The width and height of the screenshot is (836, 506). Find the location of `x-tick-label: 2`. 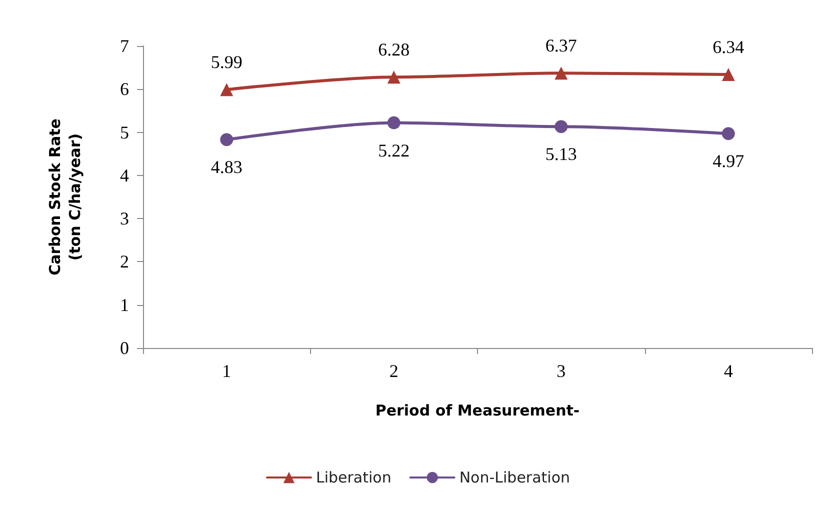

x-tick-label: 2 is located at coordinates (393, 371).